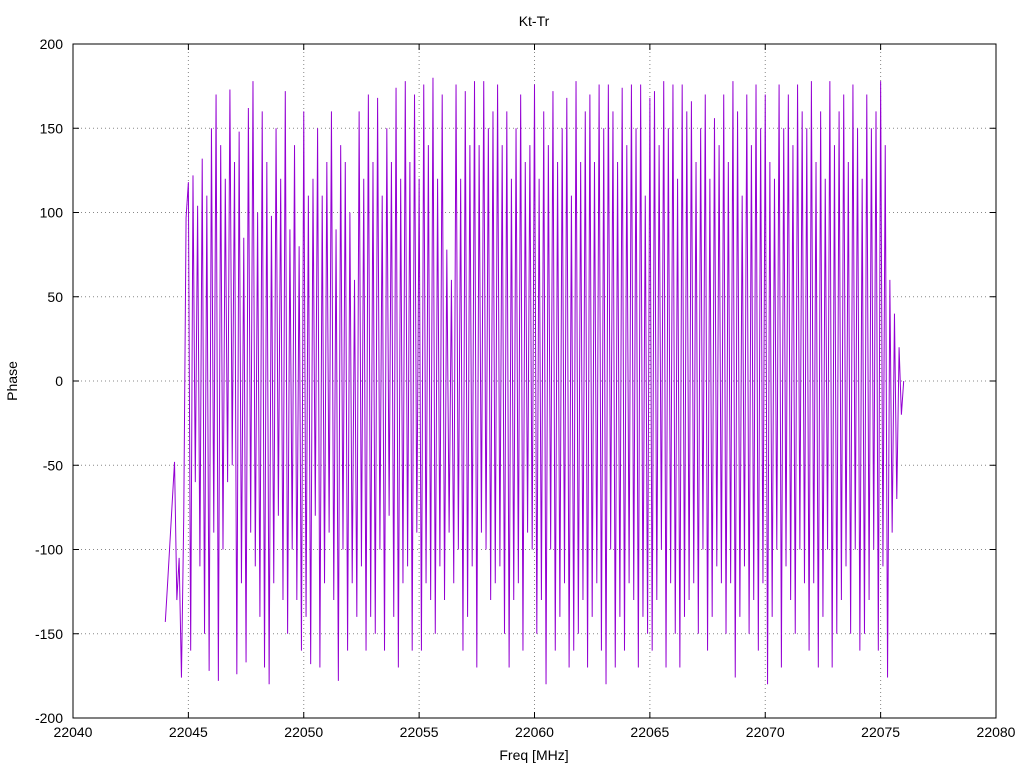 The width and height of the screenshot is (1024, 768). Describe the element at coordinates (49, 718) in the screenshot. I see `y-tick-label: -200` at that location.